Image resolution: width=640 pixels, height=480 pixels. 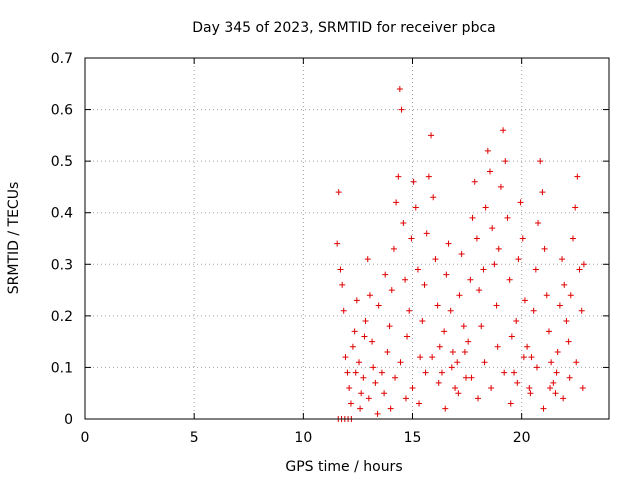 What do you see at coordinates (62, 368) in the screenshot?
I see `y-tick-label: 0.1` at bounding box center [62, 368].